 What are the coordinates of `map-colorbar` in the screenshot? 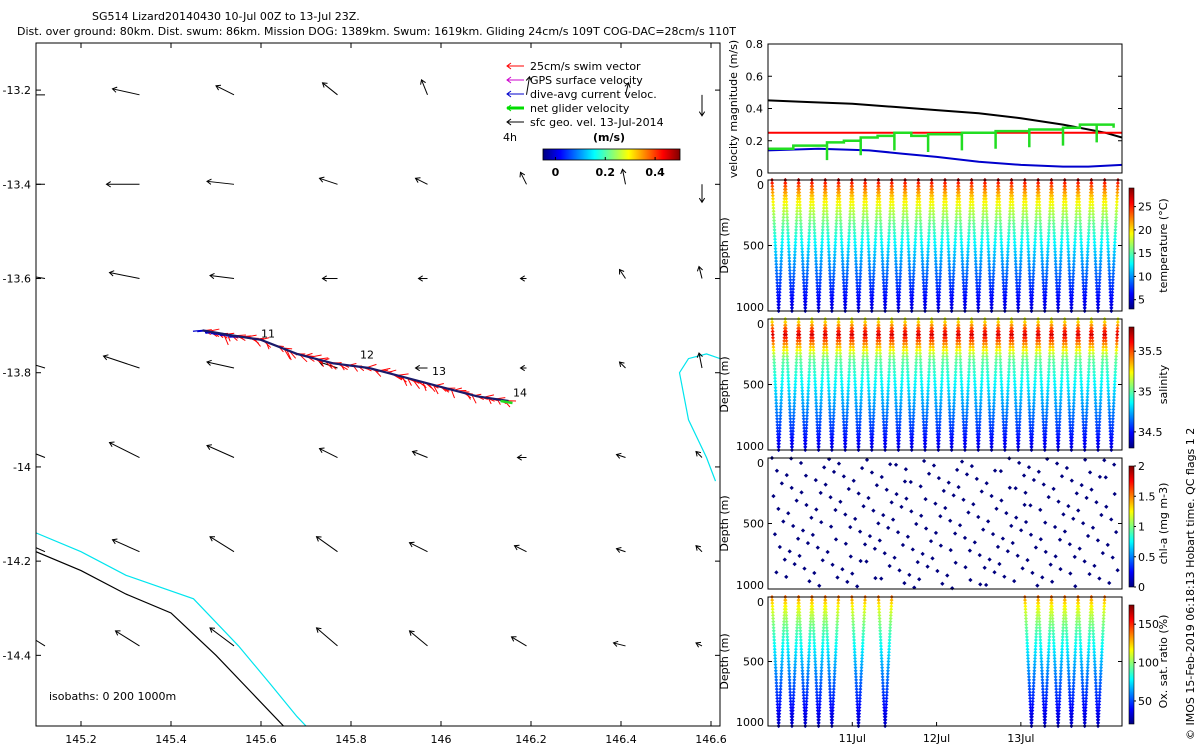 It's located at (611, 154).